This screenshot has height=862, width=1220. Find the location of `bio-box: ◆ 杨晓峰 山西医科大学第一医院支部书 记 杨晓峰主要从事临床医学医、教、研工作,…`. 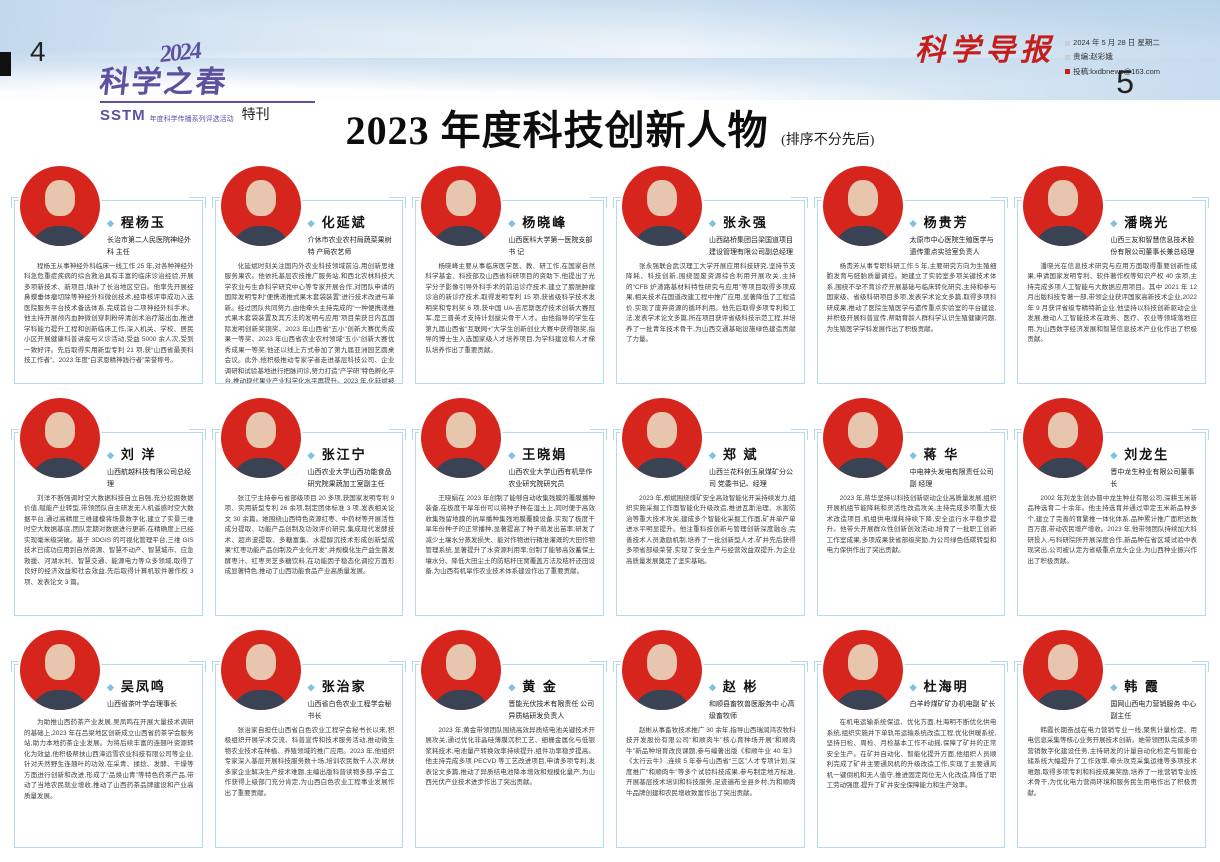

bio-box: ◆ 杨晓峰 山西医科大学第一医院支部书 记 杨晓峰主要从事临床医学医、教、研工作,… is located at coordinates (509, 290).